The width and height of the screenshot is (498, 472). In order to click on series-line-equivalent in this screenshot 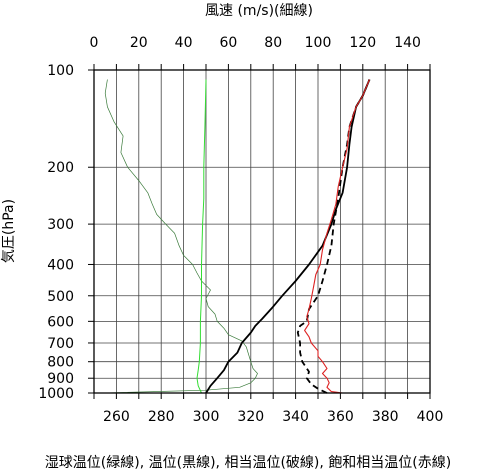, I will do `click(333, 236)`.